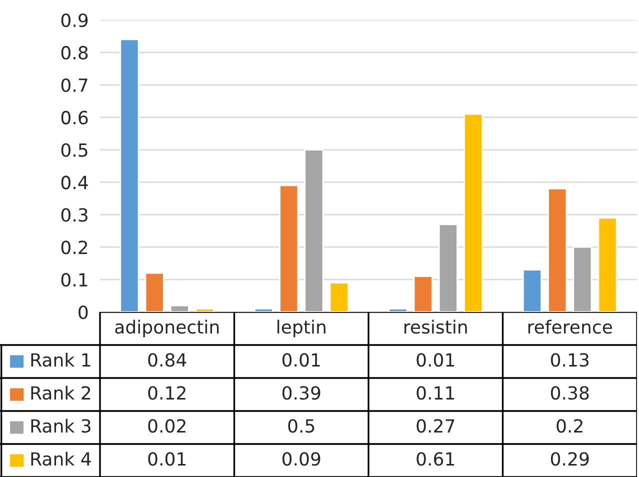 The width and height of the screenshot is (639, 477). I want to click on x-tick-label: leptin, so click(302, 329).